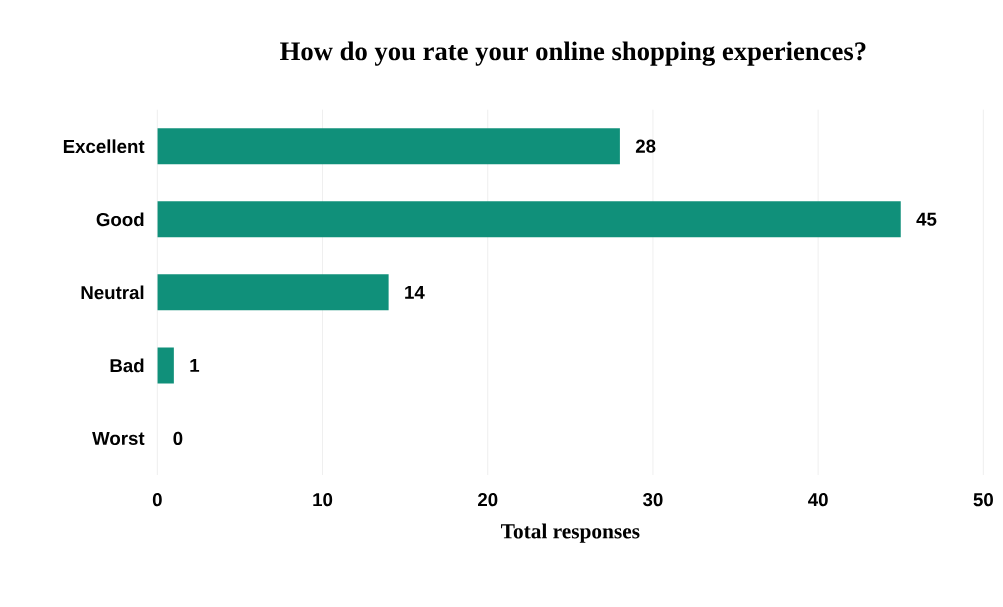 This screenshot has width=1003, height=607. What do you see at coordinates (573, 53) in the screenshot?
I see `chart-title: How do you rate your online shopping experiences?` at bounding box center [573, 53].